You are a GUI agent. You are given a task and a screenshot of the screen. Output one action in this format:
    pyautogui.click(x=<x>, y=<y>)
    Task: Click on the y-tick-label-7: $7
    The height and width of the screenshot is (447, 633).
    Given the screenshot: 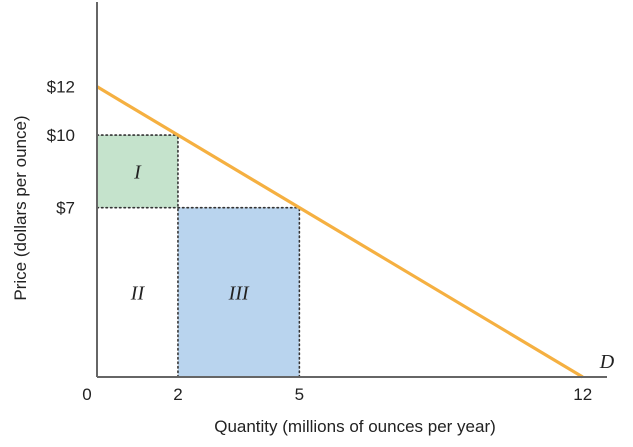 What is the action you would take?
    pyautogui.click(x=65, y=208)
    